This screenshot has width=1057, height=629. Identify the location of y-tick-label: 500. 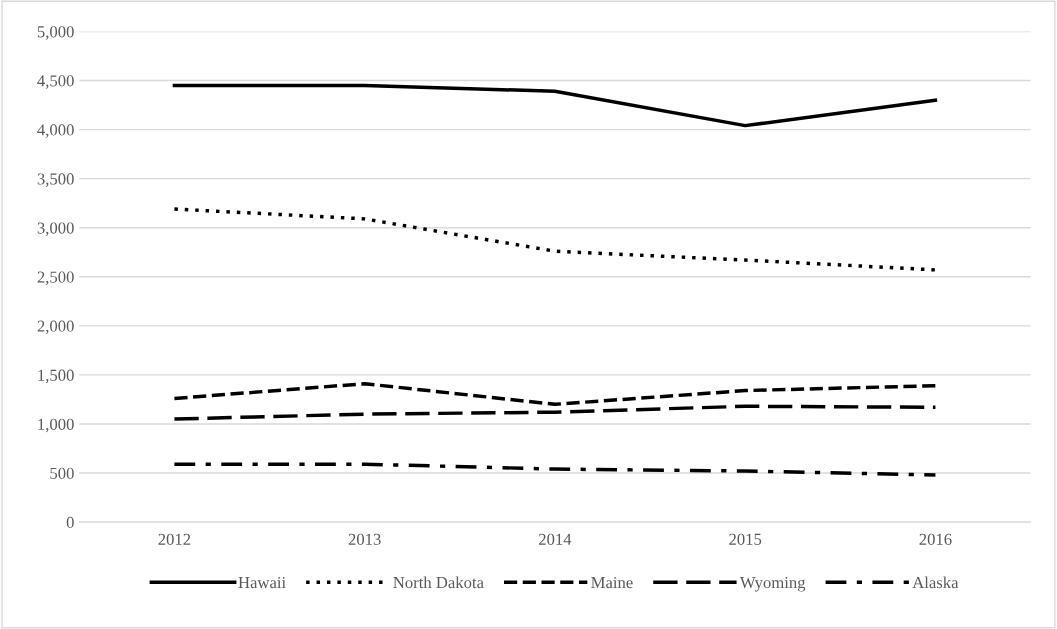
(62, 473).